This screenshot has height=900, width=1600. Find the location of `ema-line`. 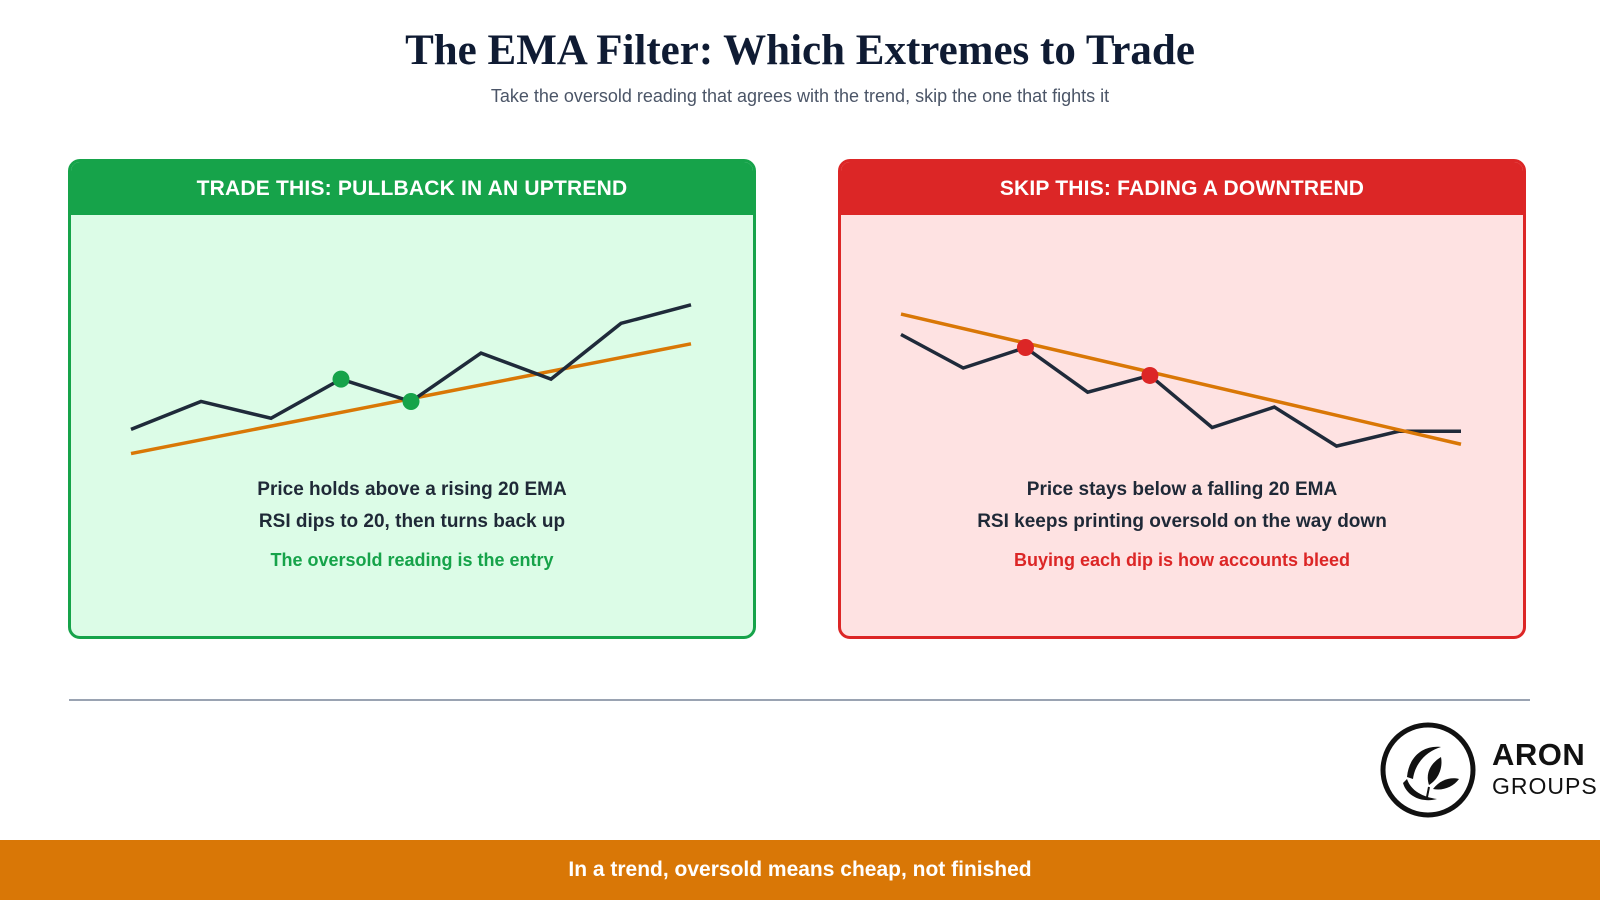

ema-line is located at coordinates (1181, 379).